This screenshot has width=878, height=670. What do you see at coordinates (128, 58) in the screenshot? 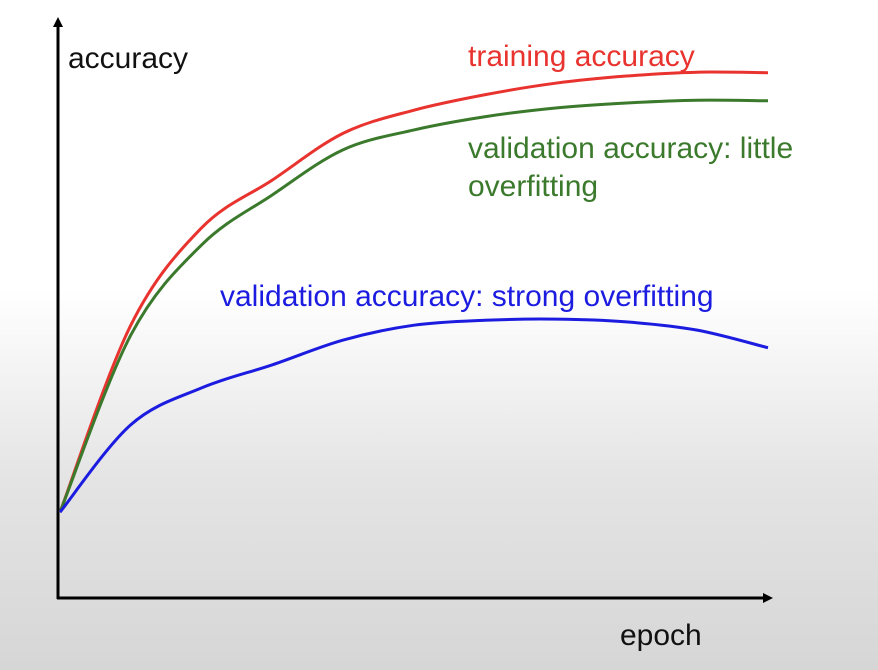
I see `y-axis-title: accuracy` at bounding box center [128, 58].